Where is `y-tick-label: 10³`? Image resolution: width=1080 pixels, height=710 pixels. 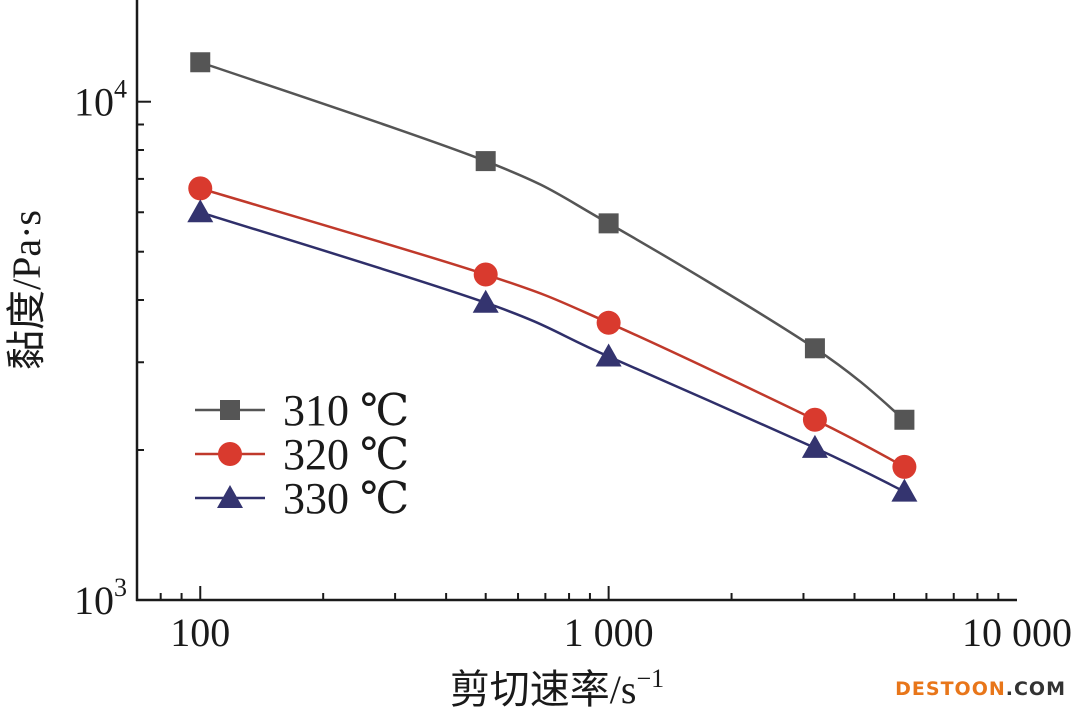 y-tick-label: 10³ is located at coordinates (100, 598).